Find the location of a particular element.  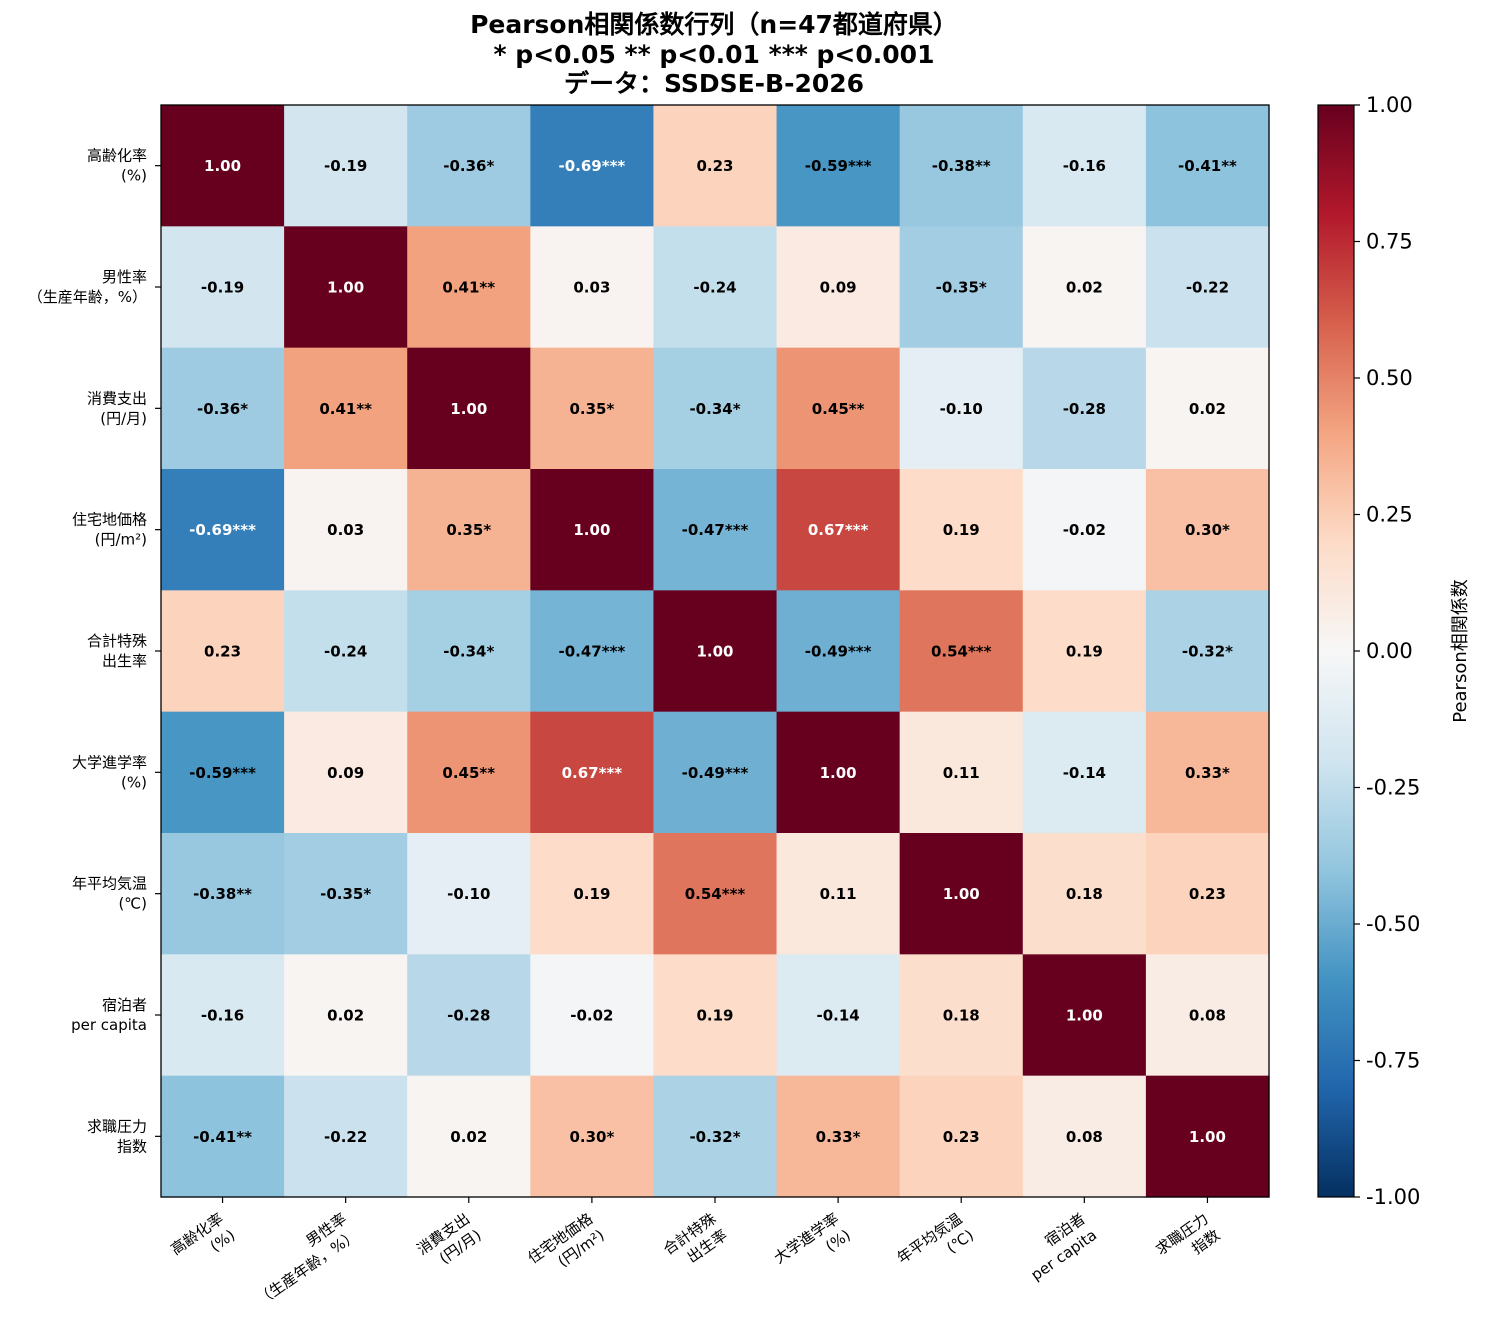

colorbar-gradient is located at coordinates (1336, 651).